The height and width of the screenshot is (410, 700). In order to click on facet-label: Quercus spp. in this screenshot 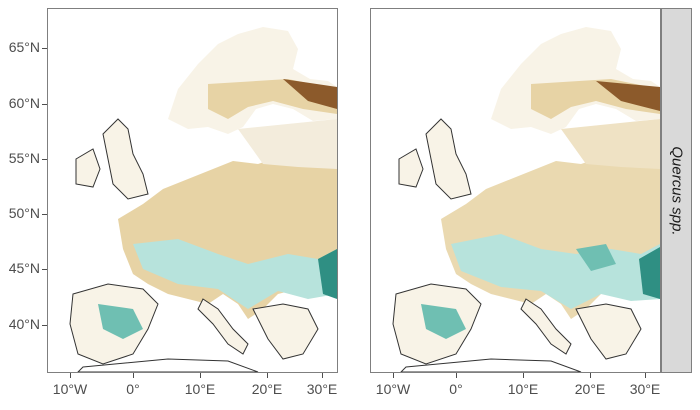, I will do `click(676, 190)`.